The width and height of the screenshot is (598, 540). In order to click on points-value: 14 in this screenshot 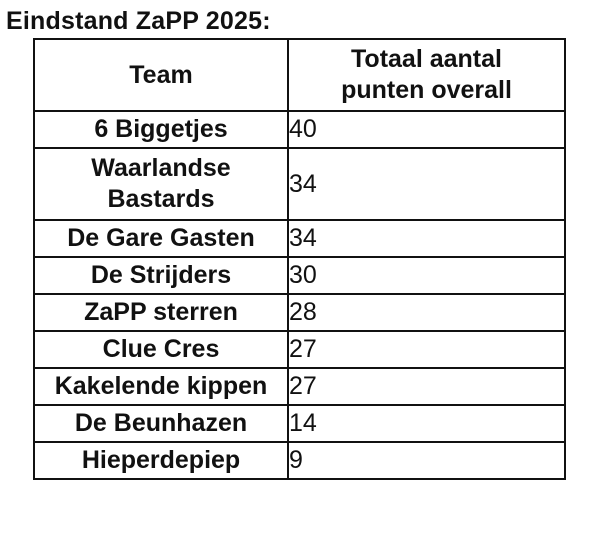, I will do `click(303, 423)`.